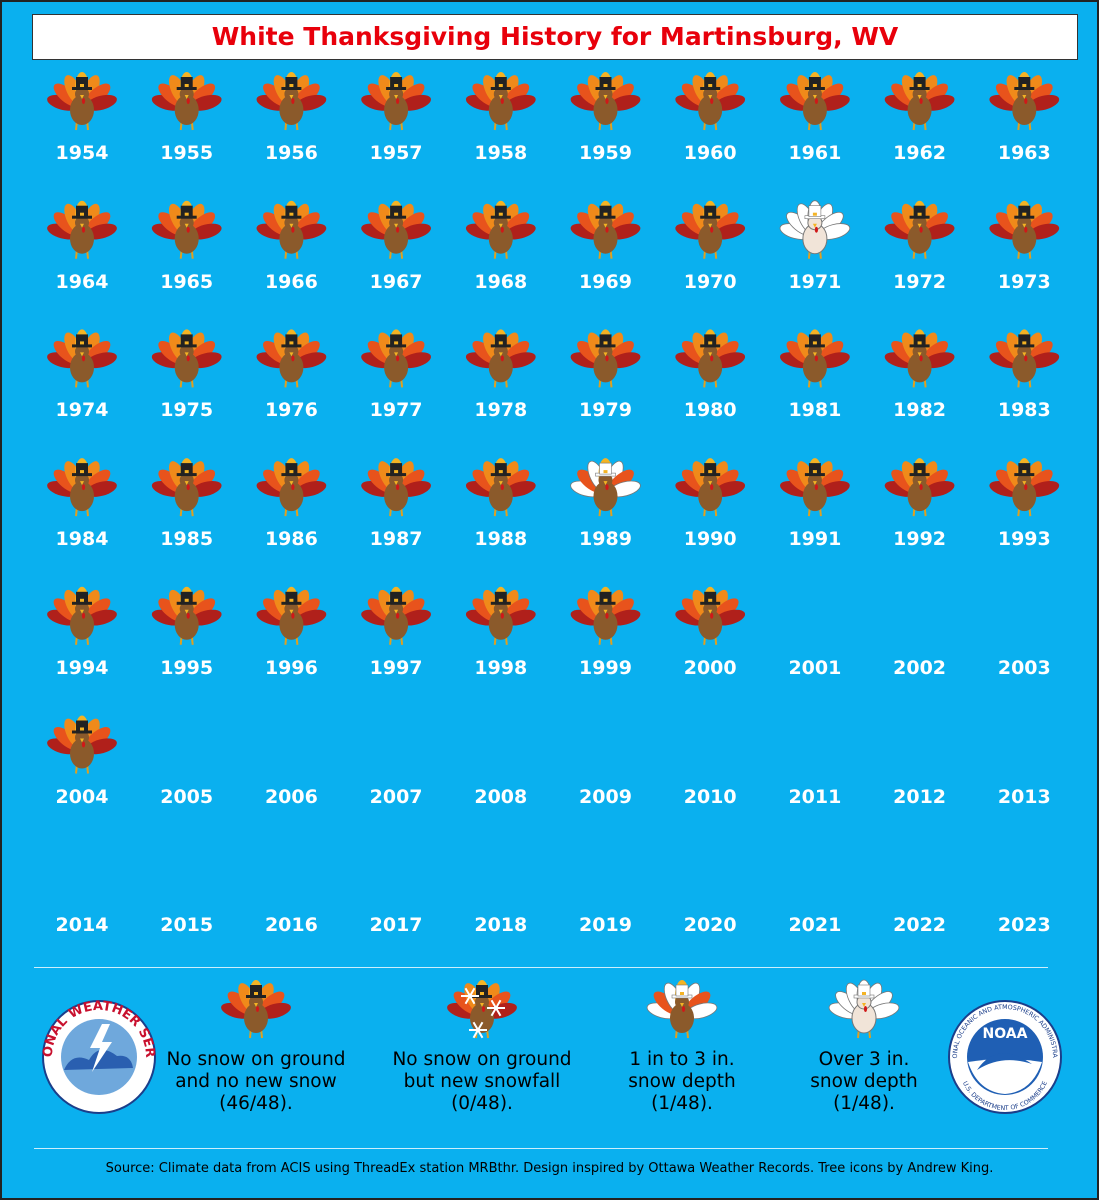 The width and height of the screenshot is (1099, 1200). Describe the element at coordinates (541, 1148) in the screenshot. I see `separator` at that location.